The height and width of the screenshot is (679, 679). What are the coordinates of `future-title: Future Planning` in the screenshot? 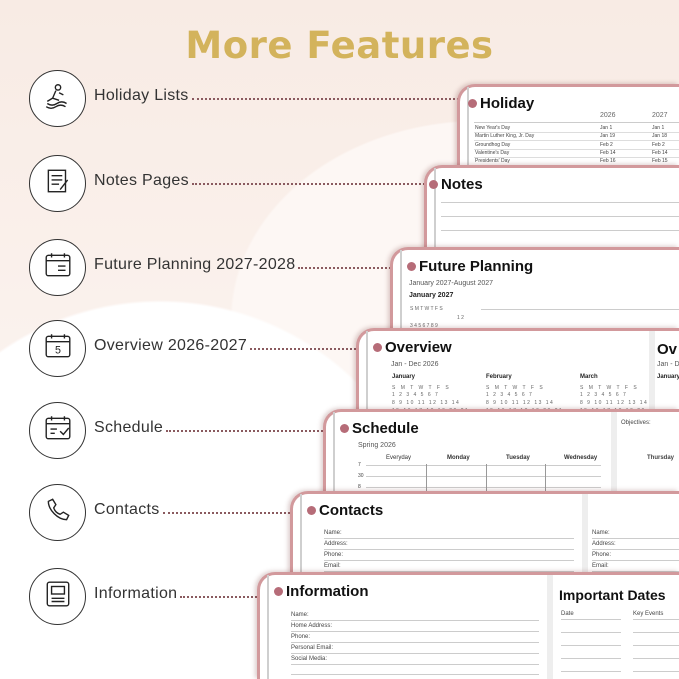 It's located at (476, 266).